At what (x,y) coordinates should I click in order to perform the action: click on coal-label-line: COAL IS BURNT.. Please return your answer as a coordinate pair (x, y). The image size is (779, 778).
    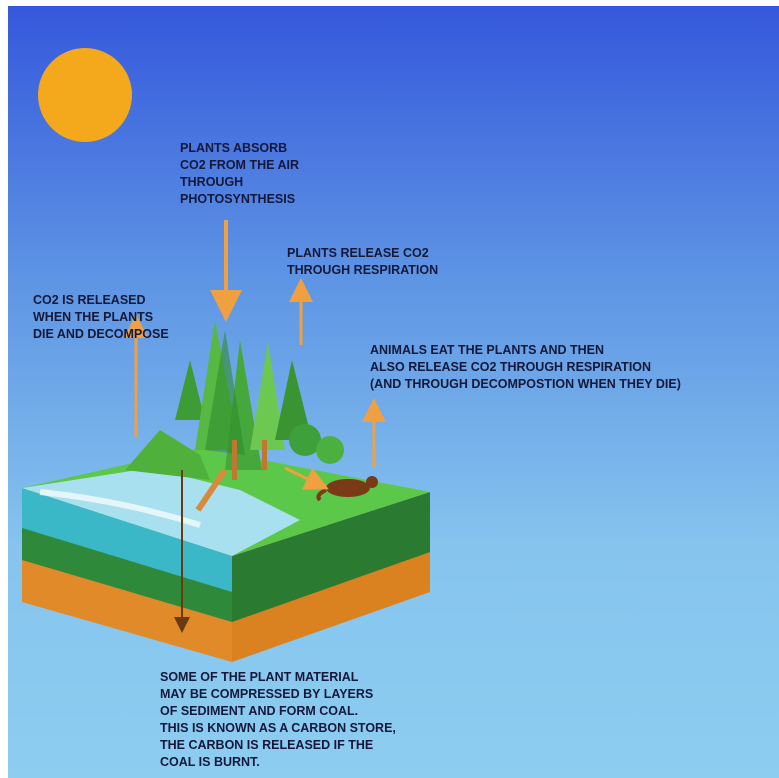
    Looking at the image, I should click on (210, 762).